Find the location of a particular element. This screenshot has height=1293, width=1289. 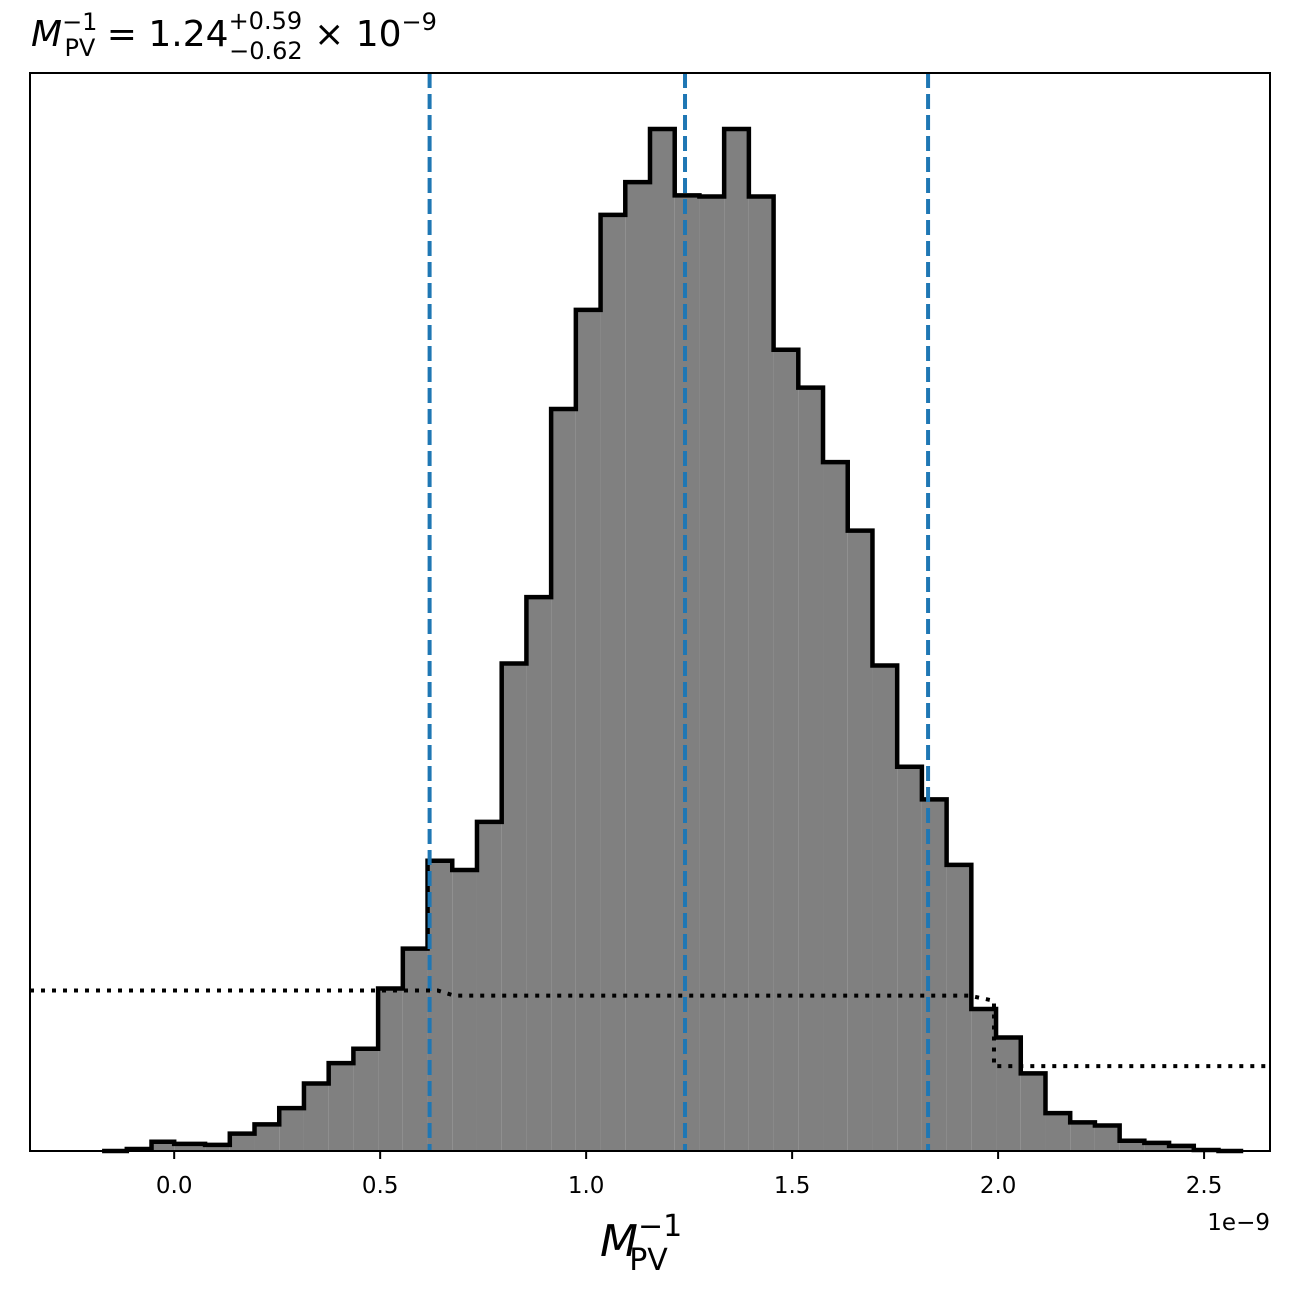

x-tick-label: 1.5 is located at coordinates (792, 1186).